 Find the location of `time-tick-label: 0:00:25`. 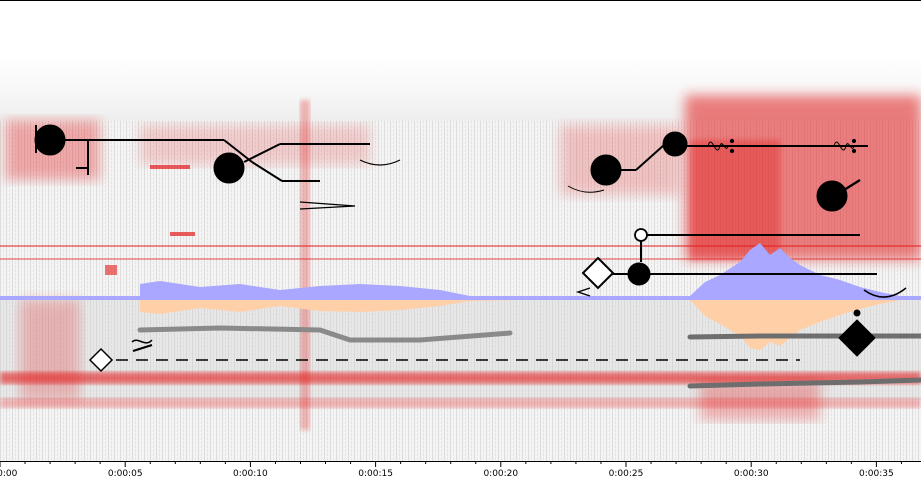

time-tick-label: 0:00:25 is located at coordinates (626, 474).